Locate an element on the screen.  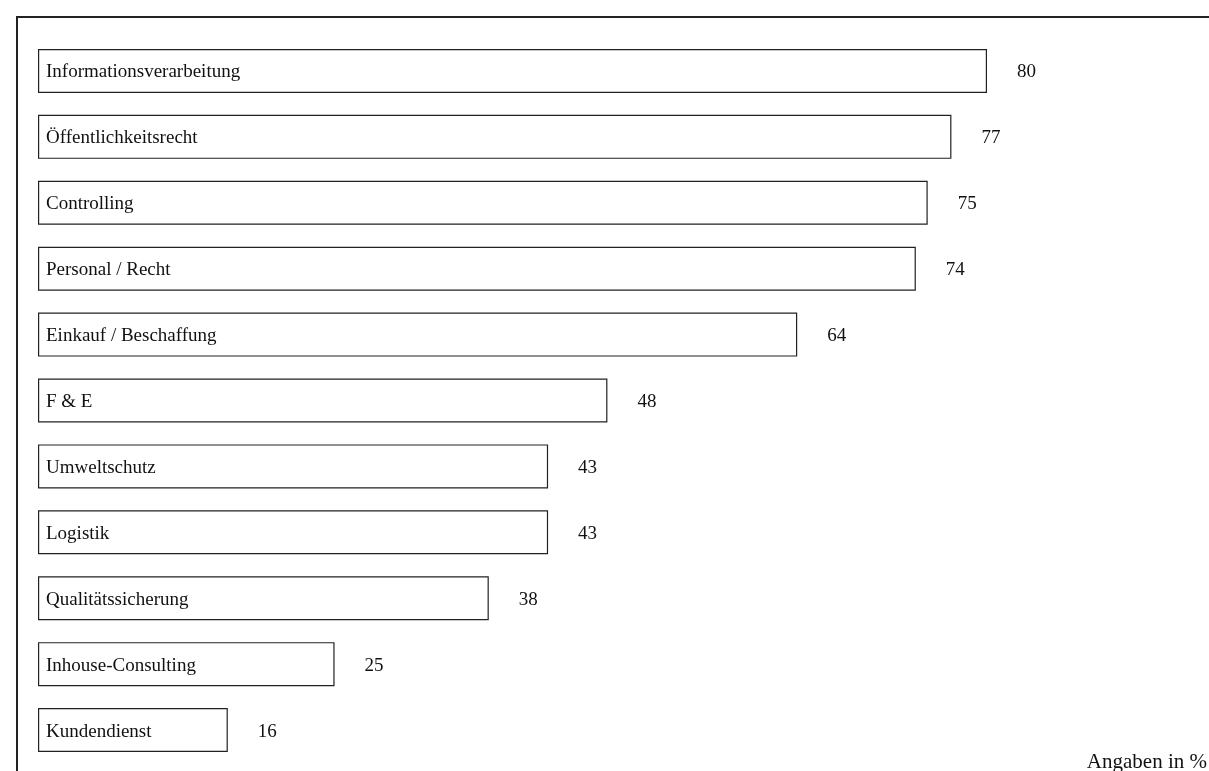
y-tick-label: Inhouse-Consulting is located at coordinates (121, 664).